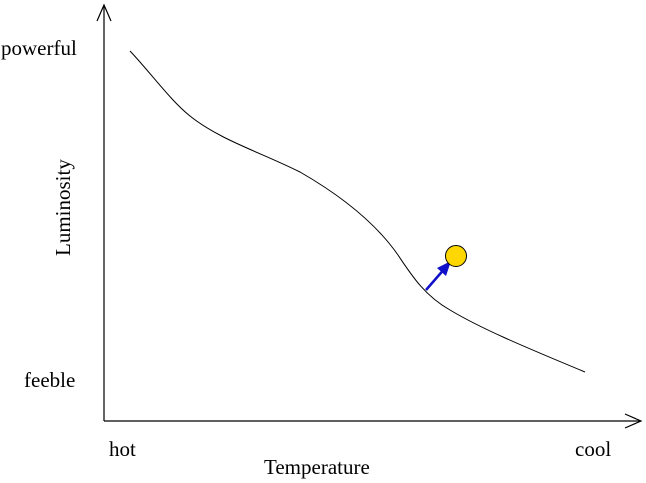 This screenshot has height=483, width=646. What do you see at coordinates (633, 421) in the screenshot?
I see `x-axis-arrowhead` at bounding box center [633, 421].